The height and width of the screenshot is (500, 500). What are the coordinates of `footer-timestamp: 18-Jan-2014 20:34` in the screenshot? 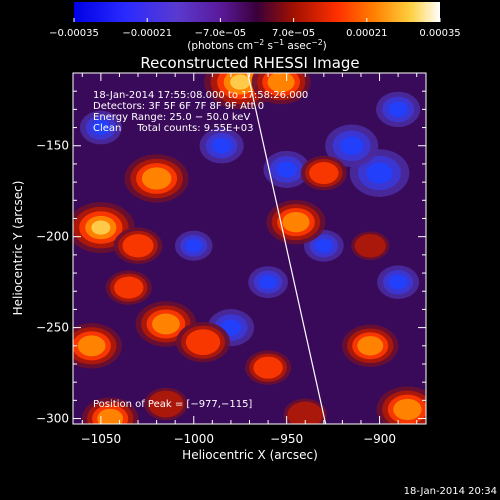 It's located at (450, 491).